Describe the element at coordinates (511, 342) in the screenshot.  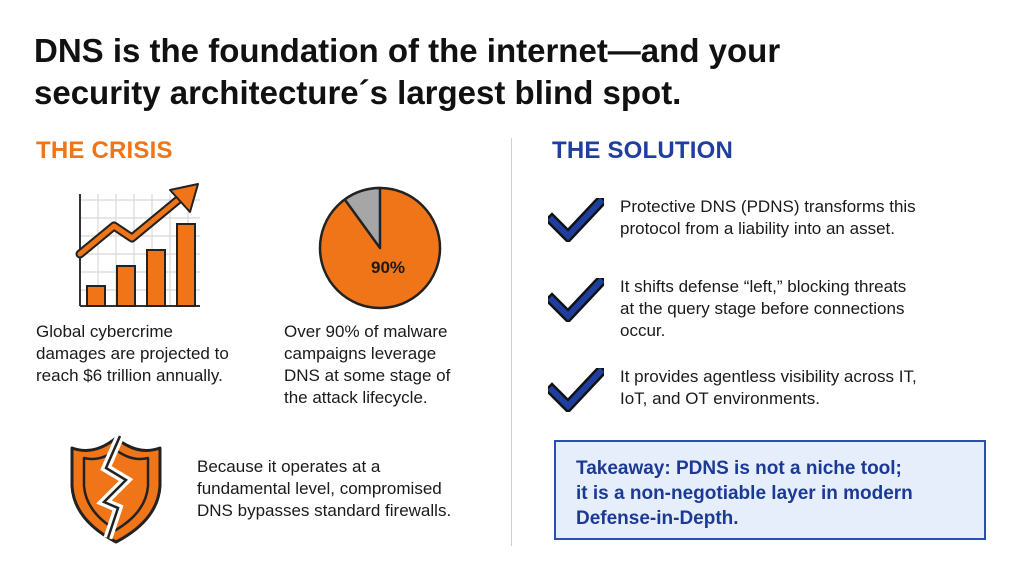
I see `section-divider` at that location.